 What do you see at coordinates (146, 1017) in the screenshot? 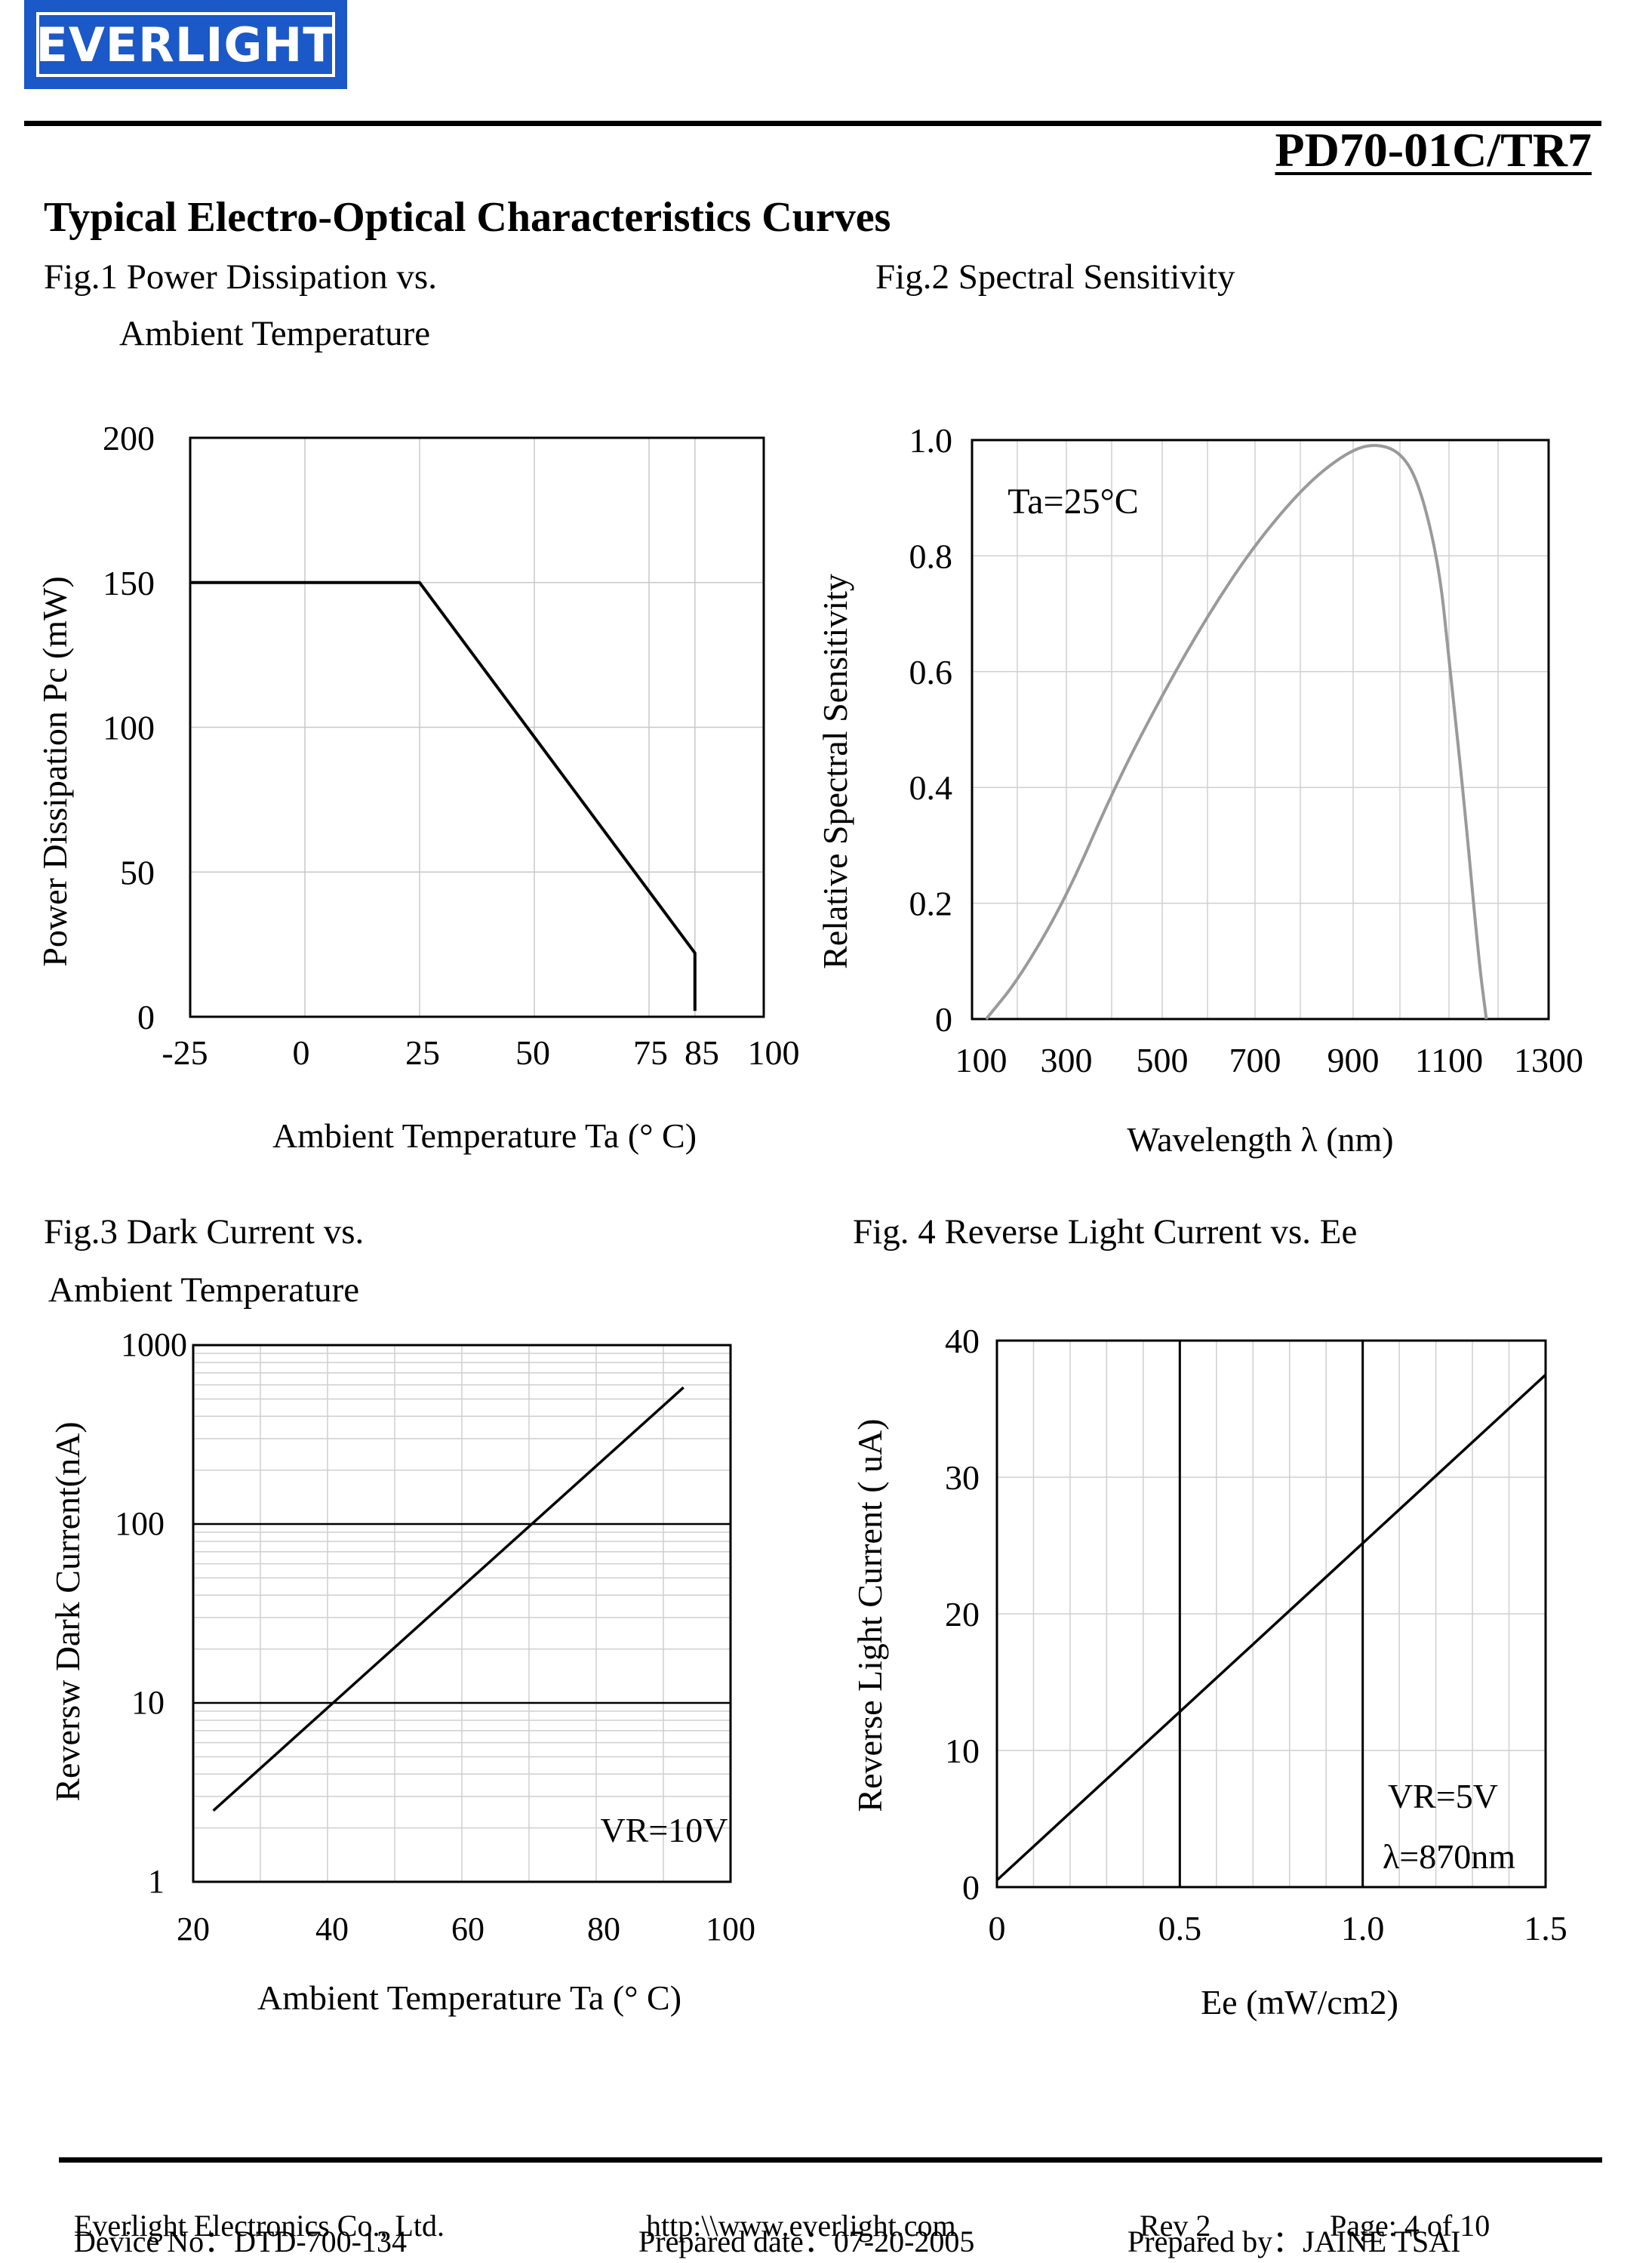
I see `chart1-y-tick: 0` at bounding box center [146, 1017].